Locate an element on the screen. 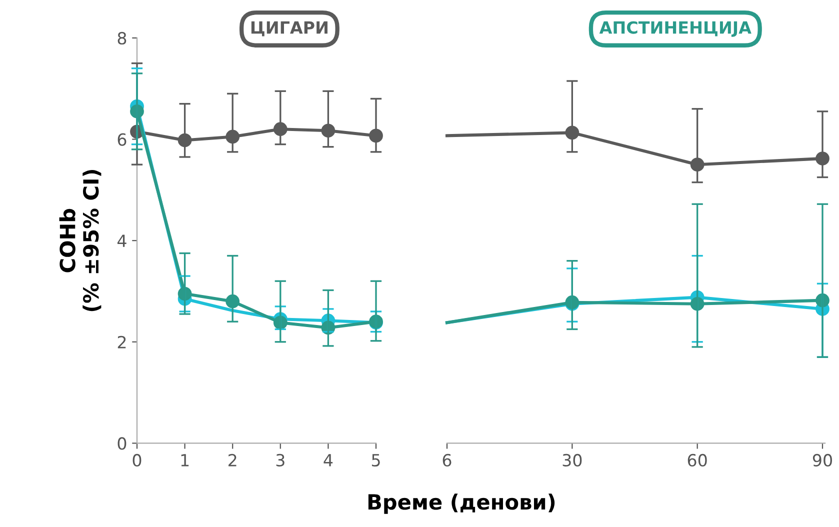 Image resolution: width=839 pixels, height=527 pixels. x-tick-label: 60 is located at coordinates (697, 460).